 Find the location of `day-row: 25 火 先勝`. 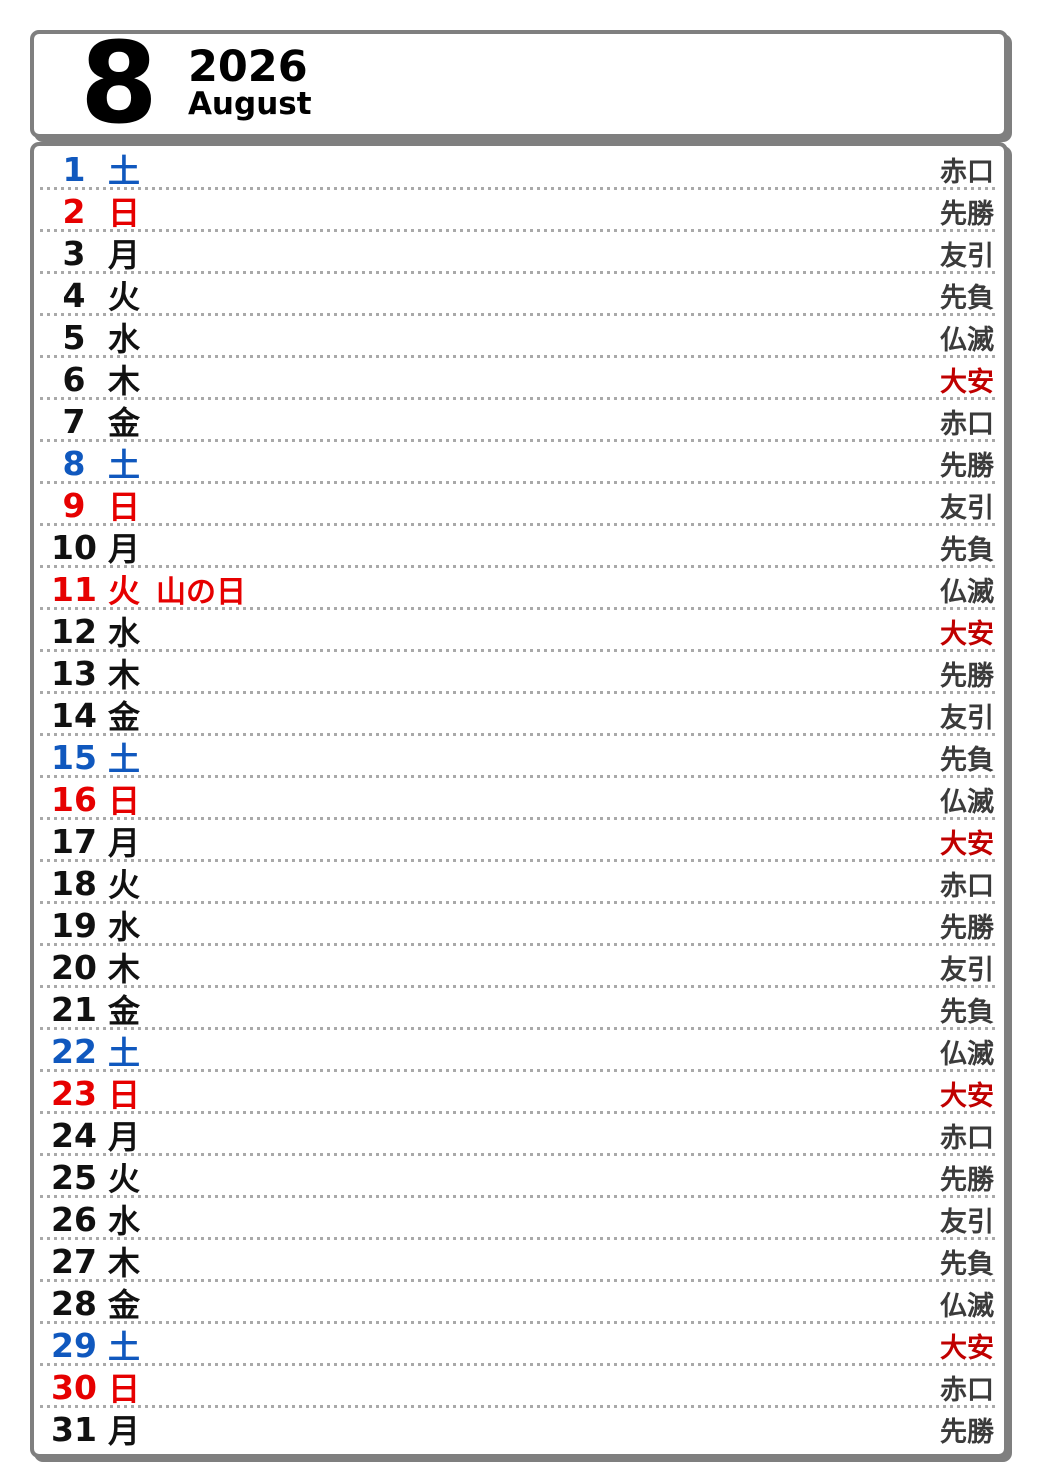

day-row: 25 火 先勝 is located at coordinates (519, 1177).